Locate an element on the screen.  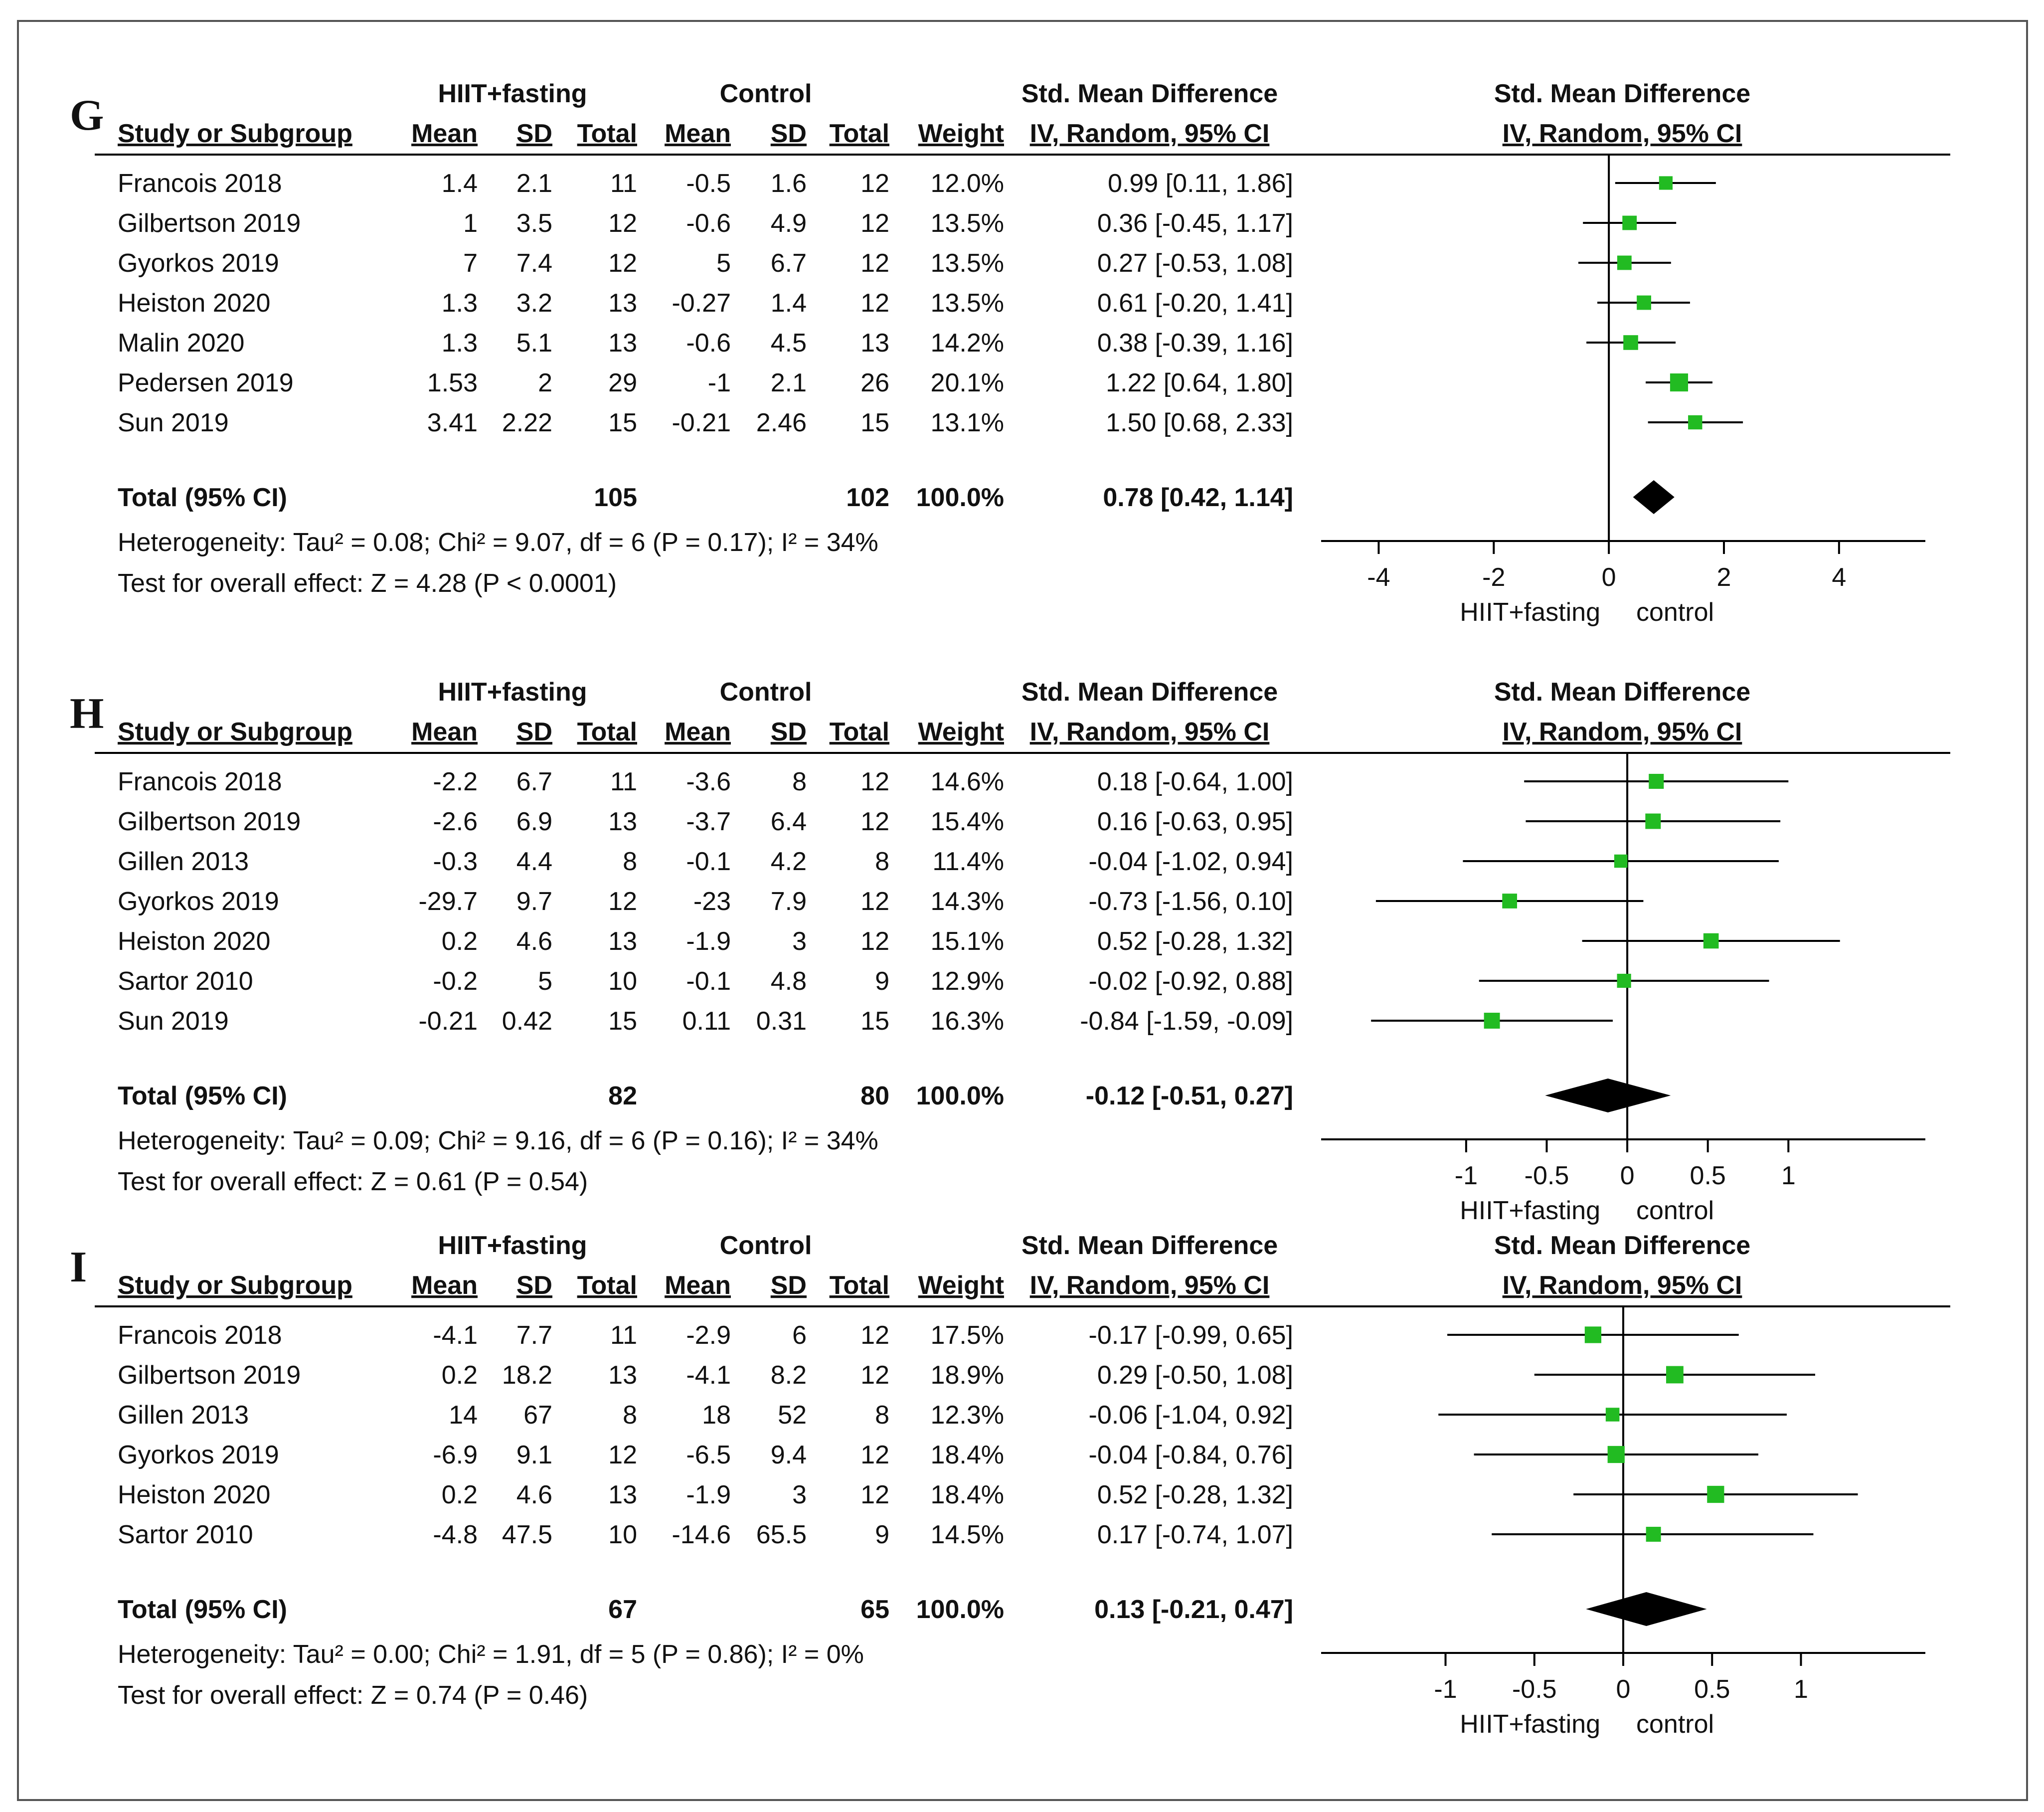
study-ci: -0.02 [-0.92, 0.88] is located at coordinates (1191, 981).